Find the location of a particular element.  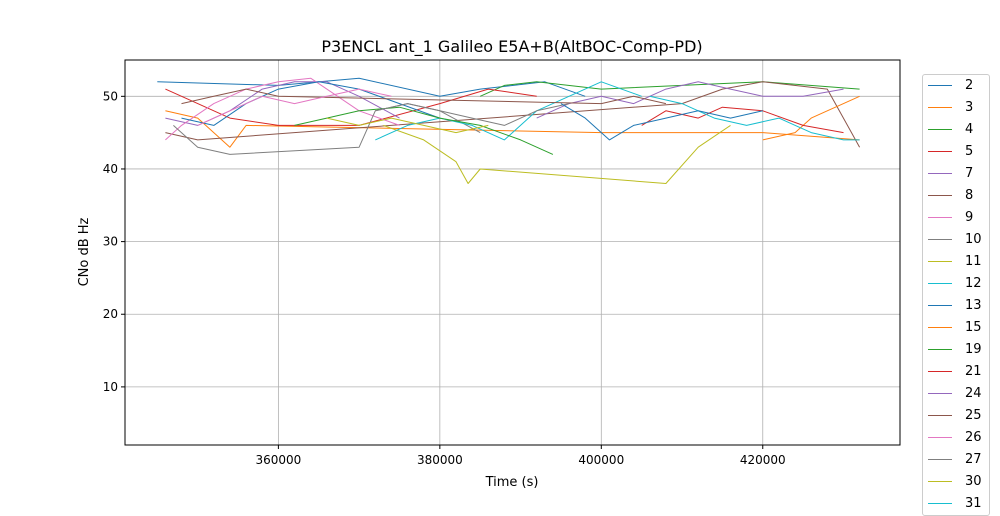

series-layer is located at coordinates (509, 130).